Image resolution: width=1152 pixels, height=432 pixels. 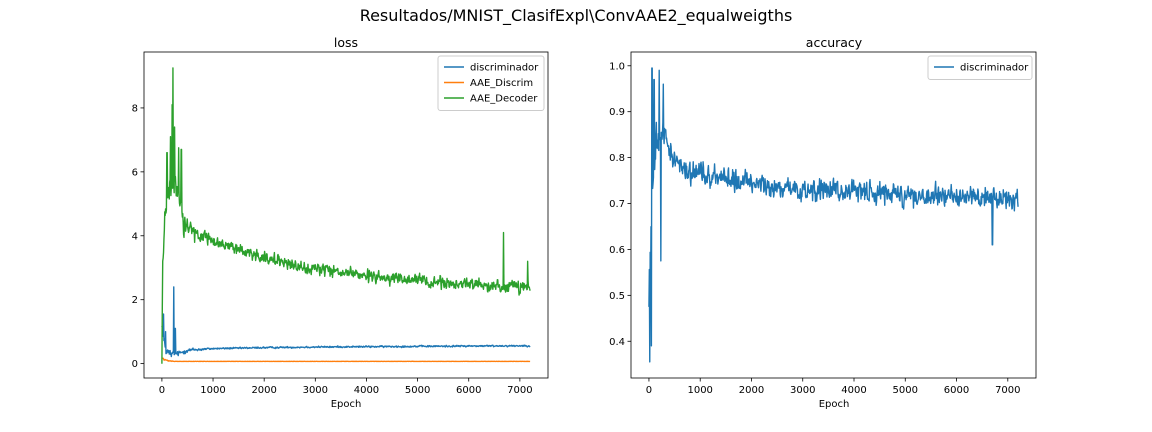 I want to click on loss-x-tick-label: 1000, so click(x=212, y=390).